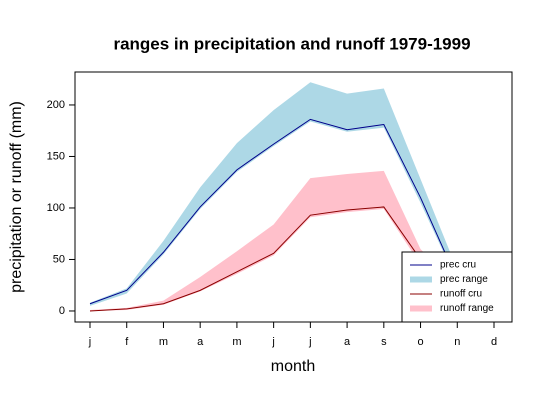 The image size is (550, 412). What do you see at coordinates (420, 342) in the screenshot?
I see `x-tick-label: o` at bounding box center [420, 342].